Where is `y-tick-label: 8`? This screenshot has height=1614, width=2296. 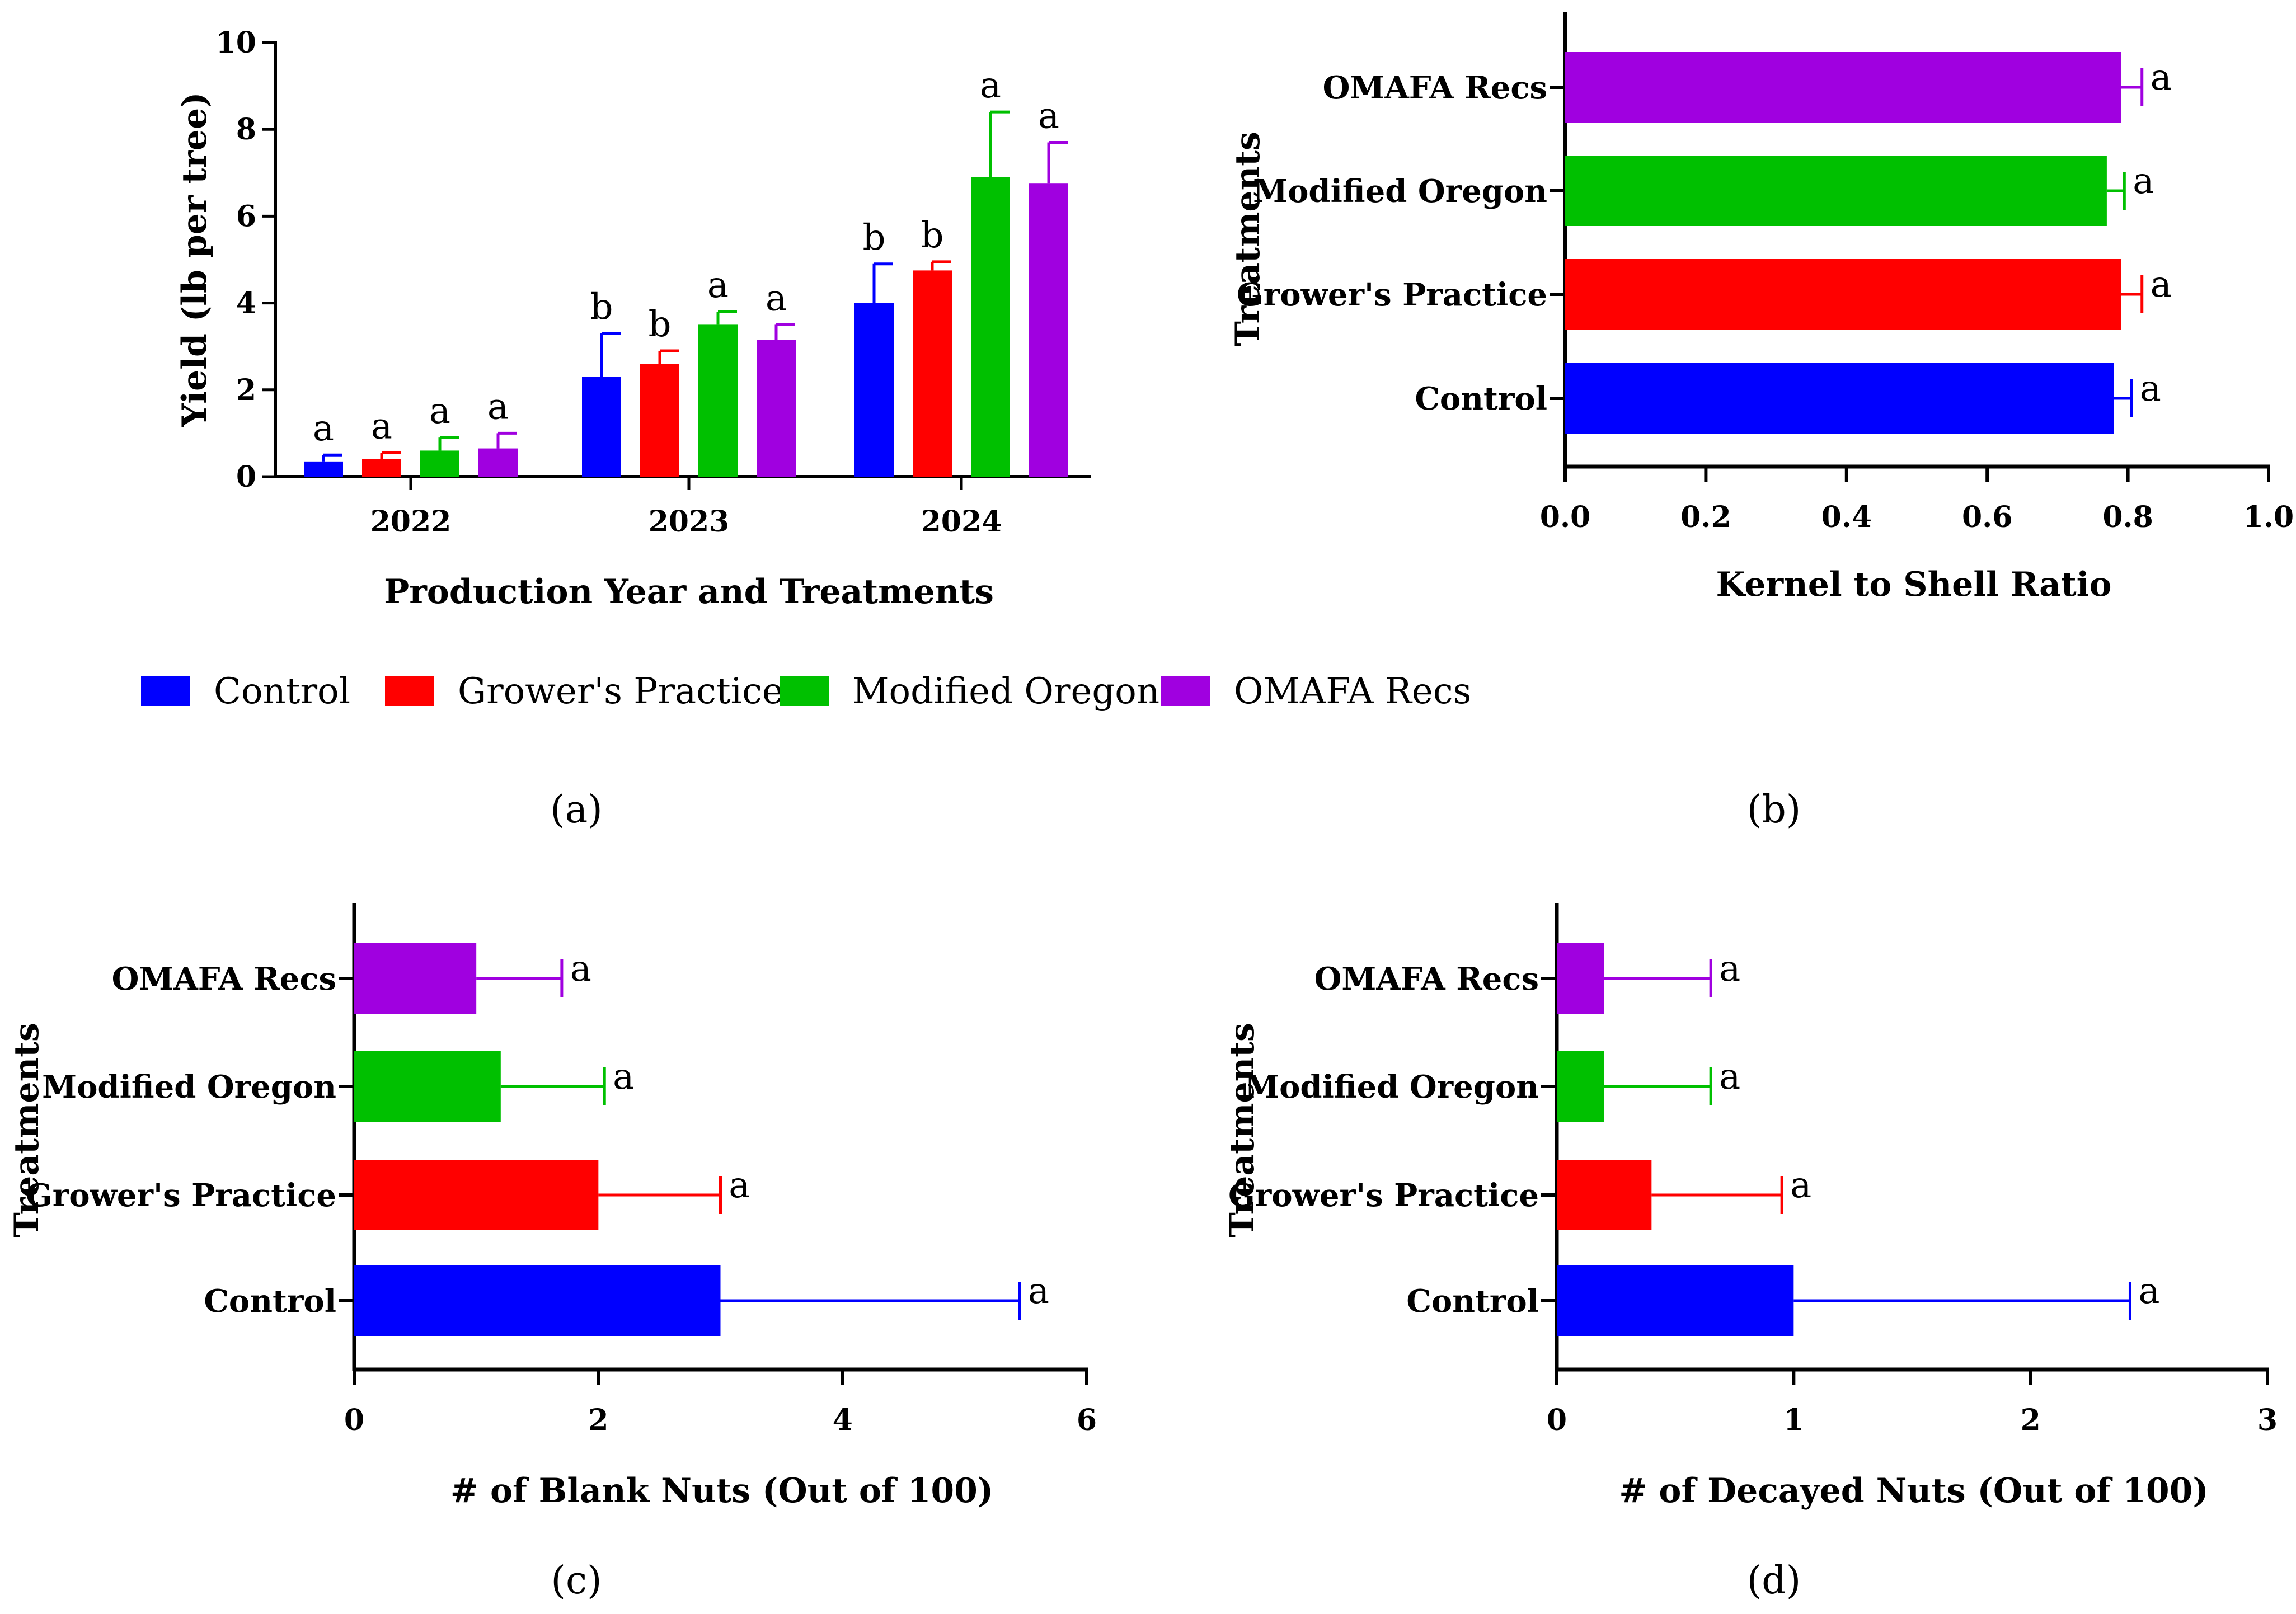 y-tick-label: 8 is located at coordinates (246, 129).